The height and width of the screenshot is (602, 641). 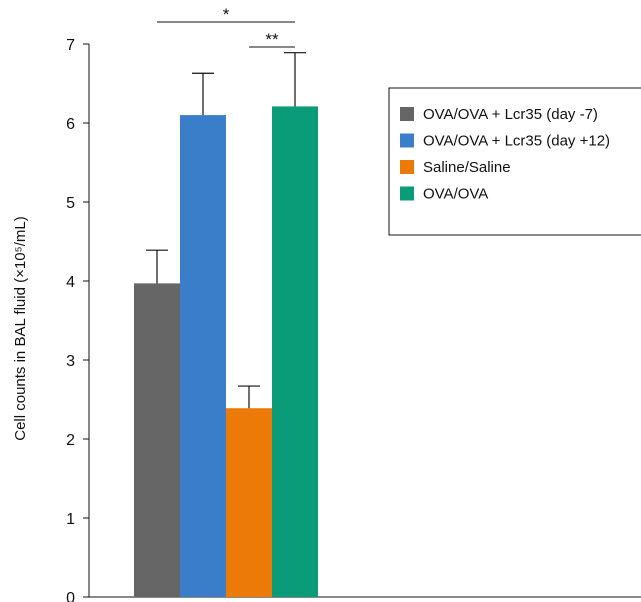 What do you see at coordinates (70, 519) in the screenshot?
I see `y-tick-label: 1` at bounding box center [70, 519].